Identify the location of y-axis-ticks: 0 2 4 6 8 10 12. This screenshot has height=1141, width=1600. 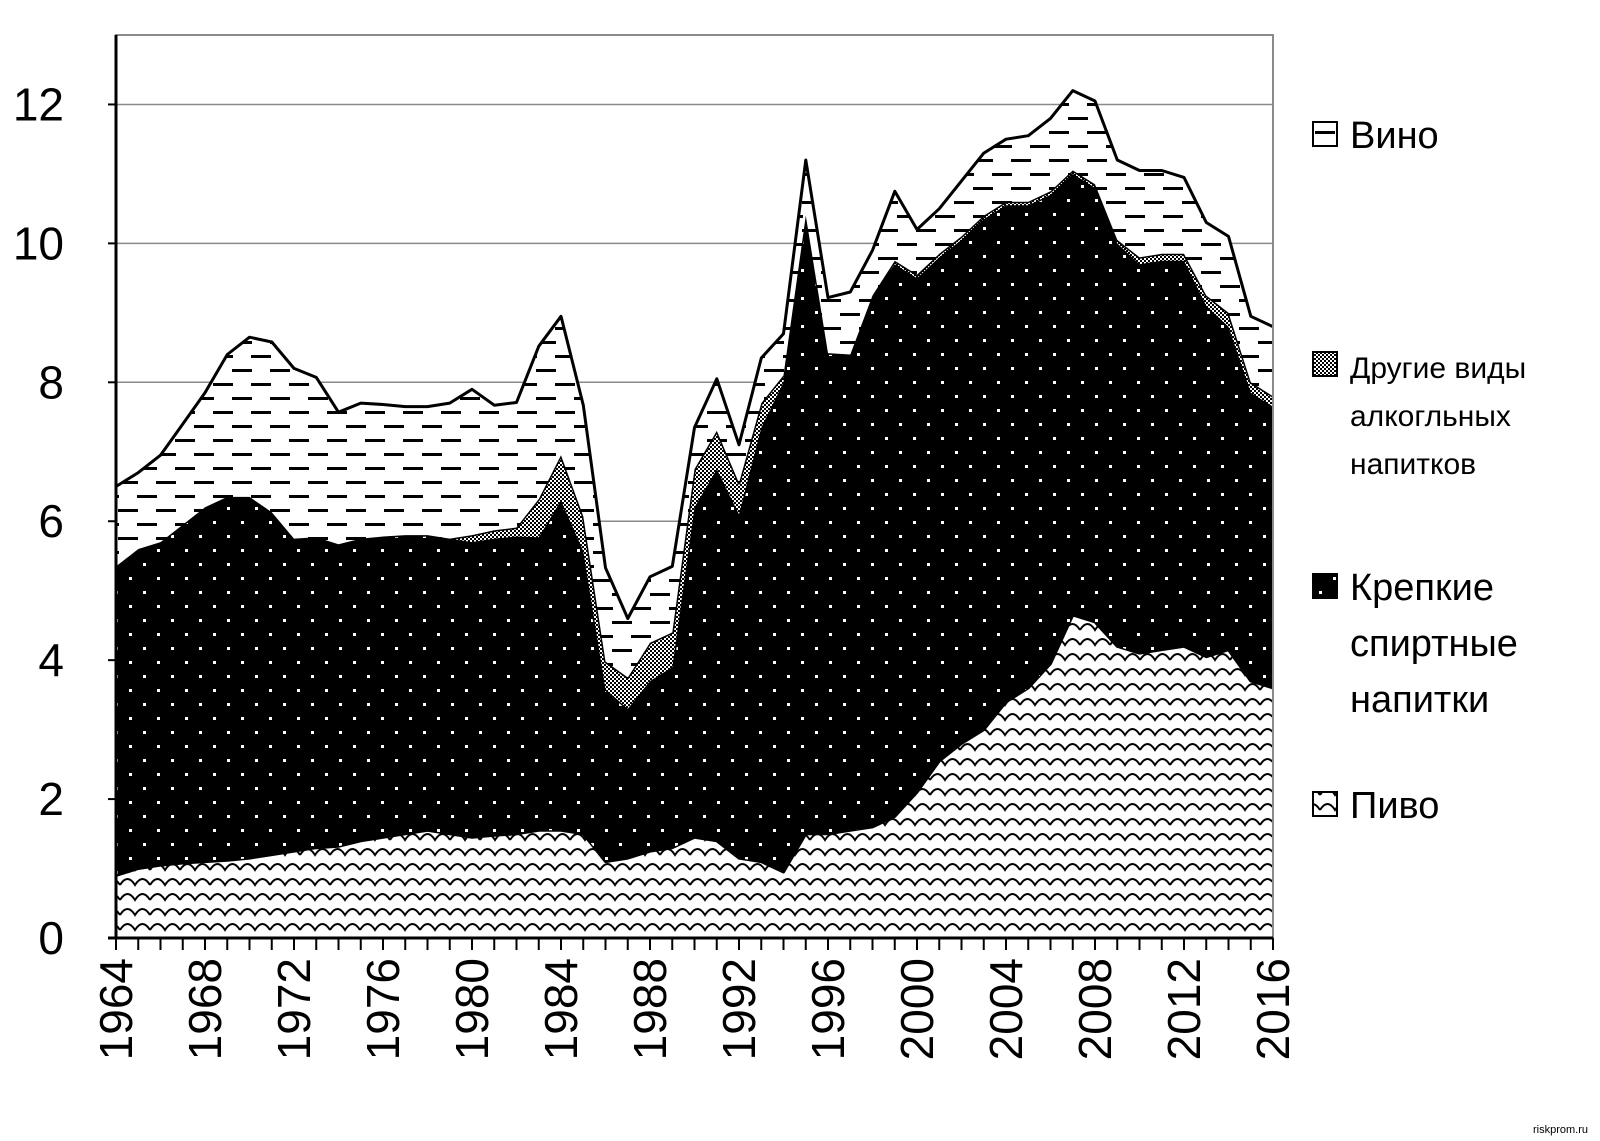
(38, 521).